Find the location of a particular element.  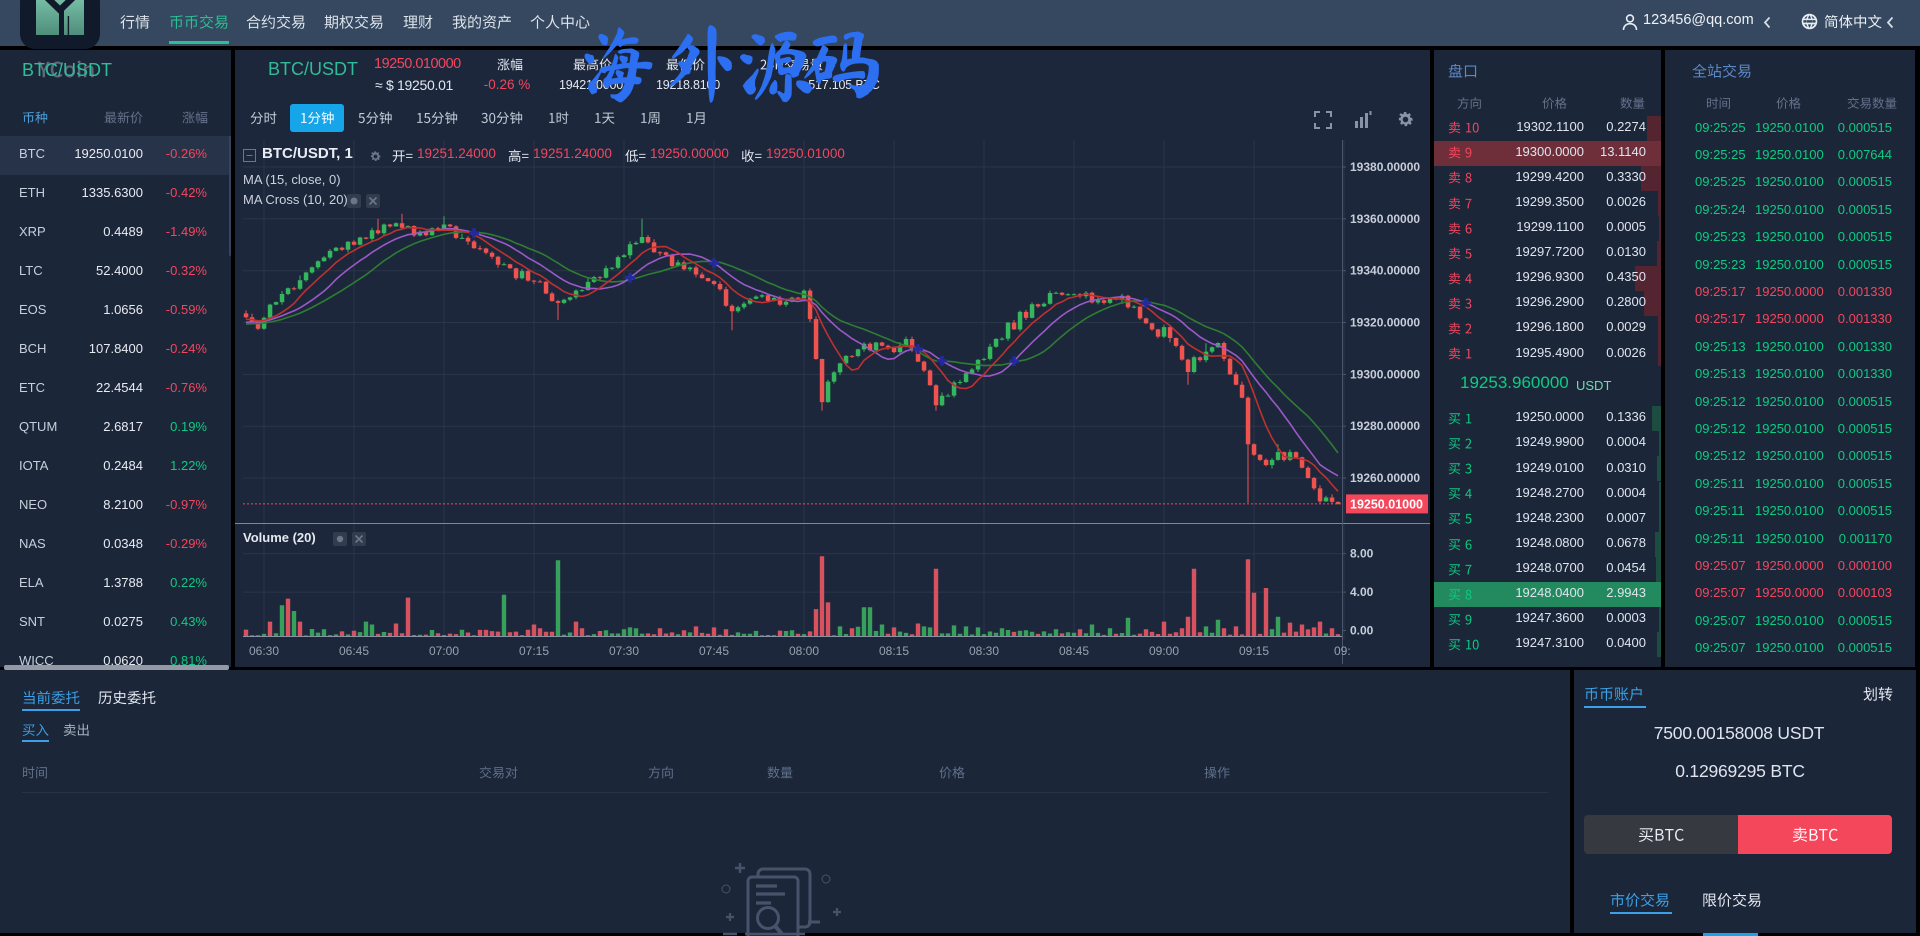

svg-text: 4.00 is located at coordinates (1362, 592).